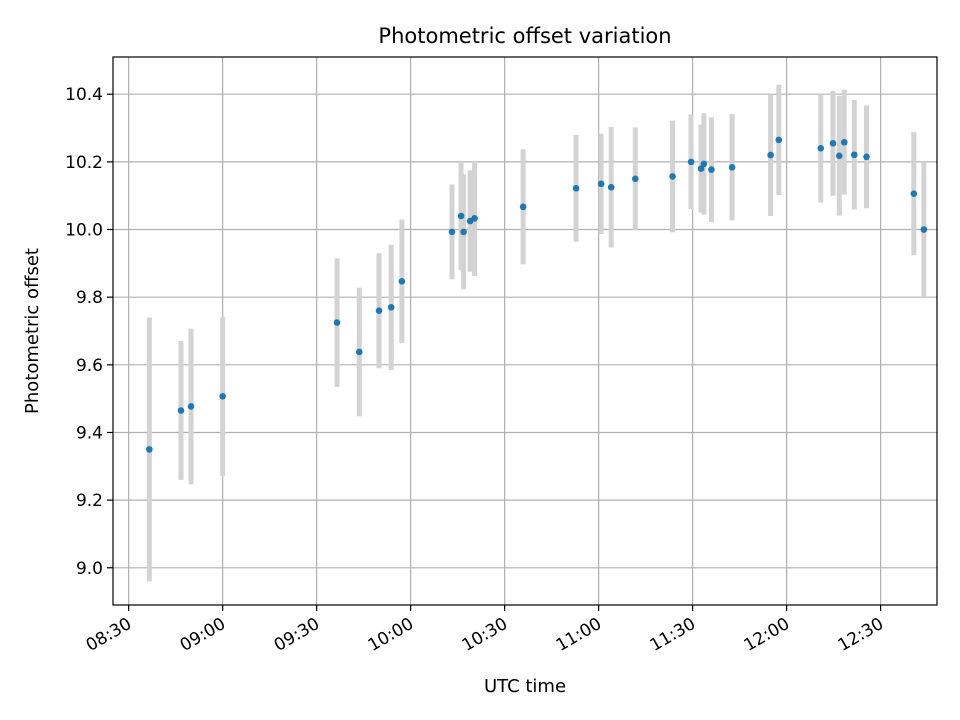 The width and height of the screenshot is (960, 720). Describe the element at coordinates (89, 298) in the screenshot. I see `y-tick-label: 9.8` at that location.